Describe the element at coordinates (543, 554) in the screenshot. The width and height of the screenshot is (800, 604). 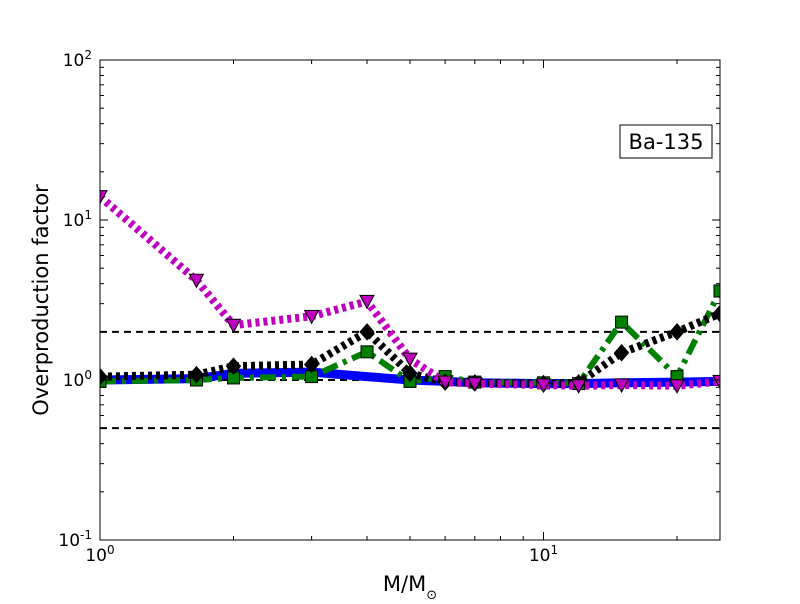
I see `x-tick-label: 10¹` at that location.